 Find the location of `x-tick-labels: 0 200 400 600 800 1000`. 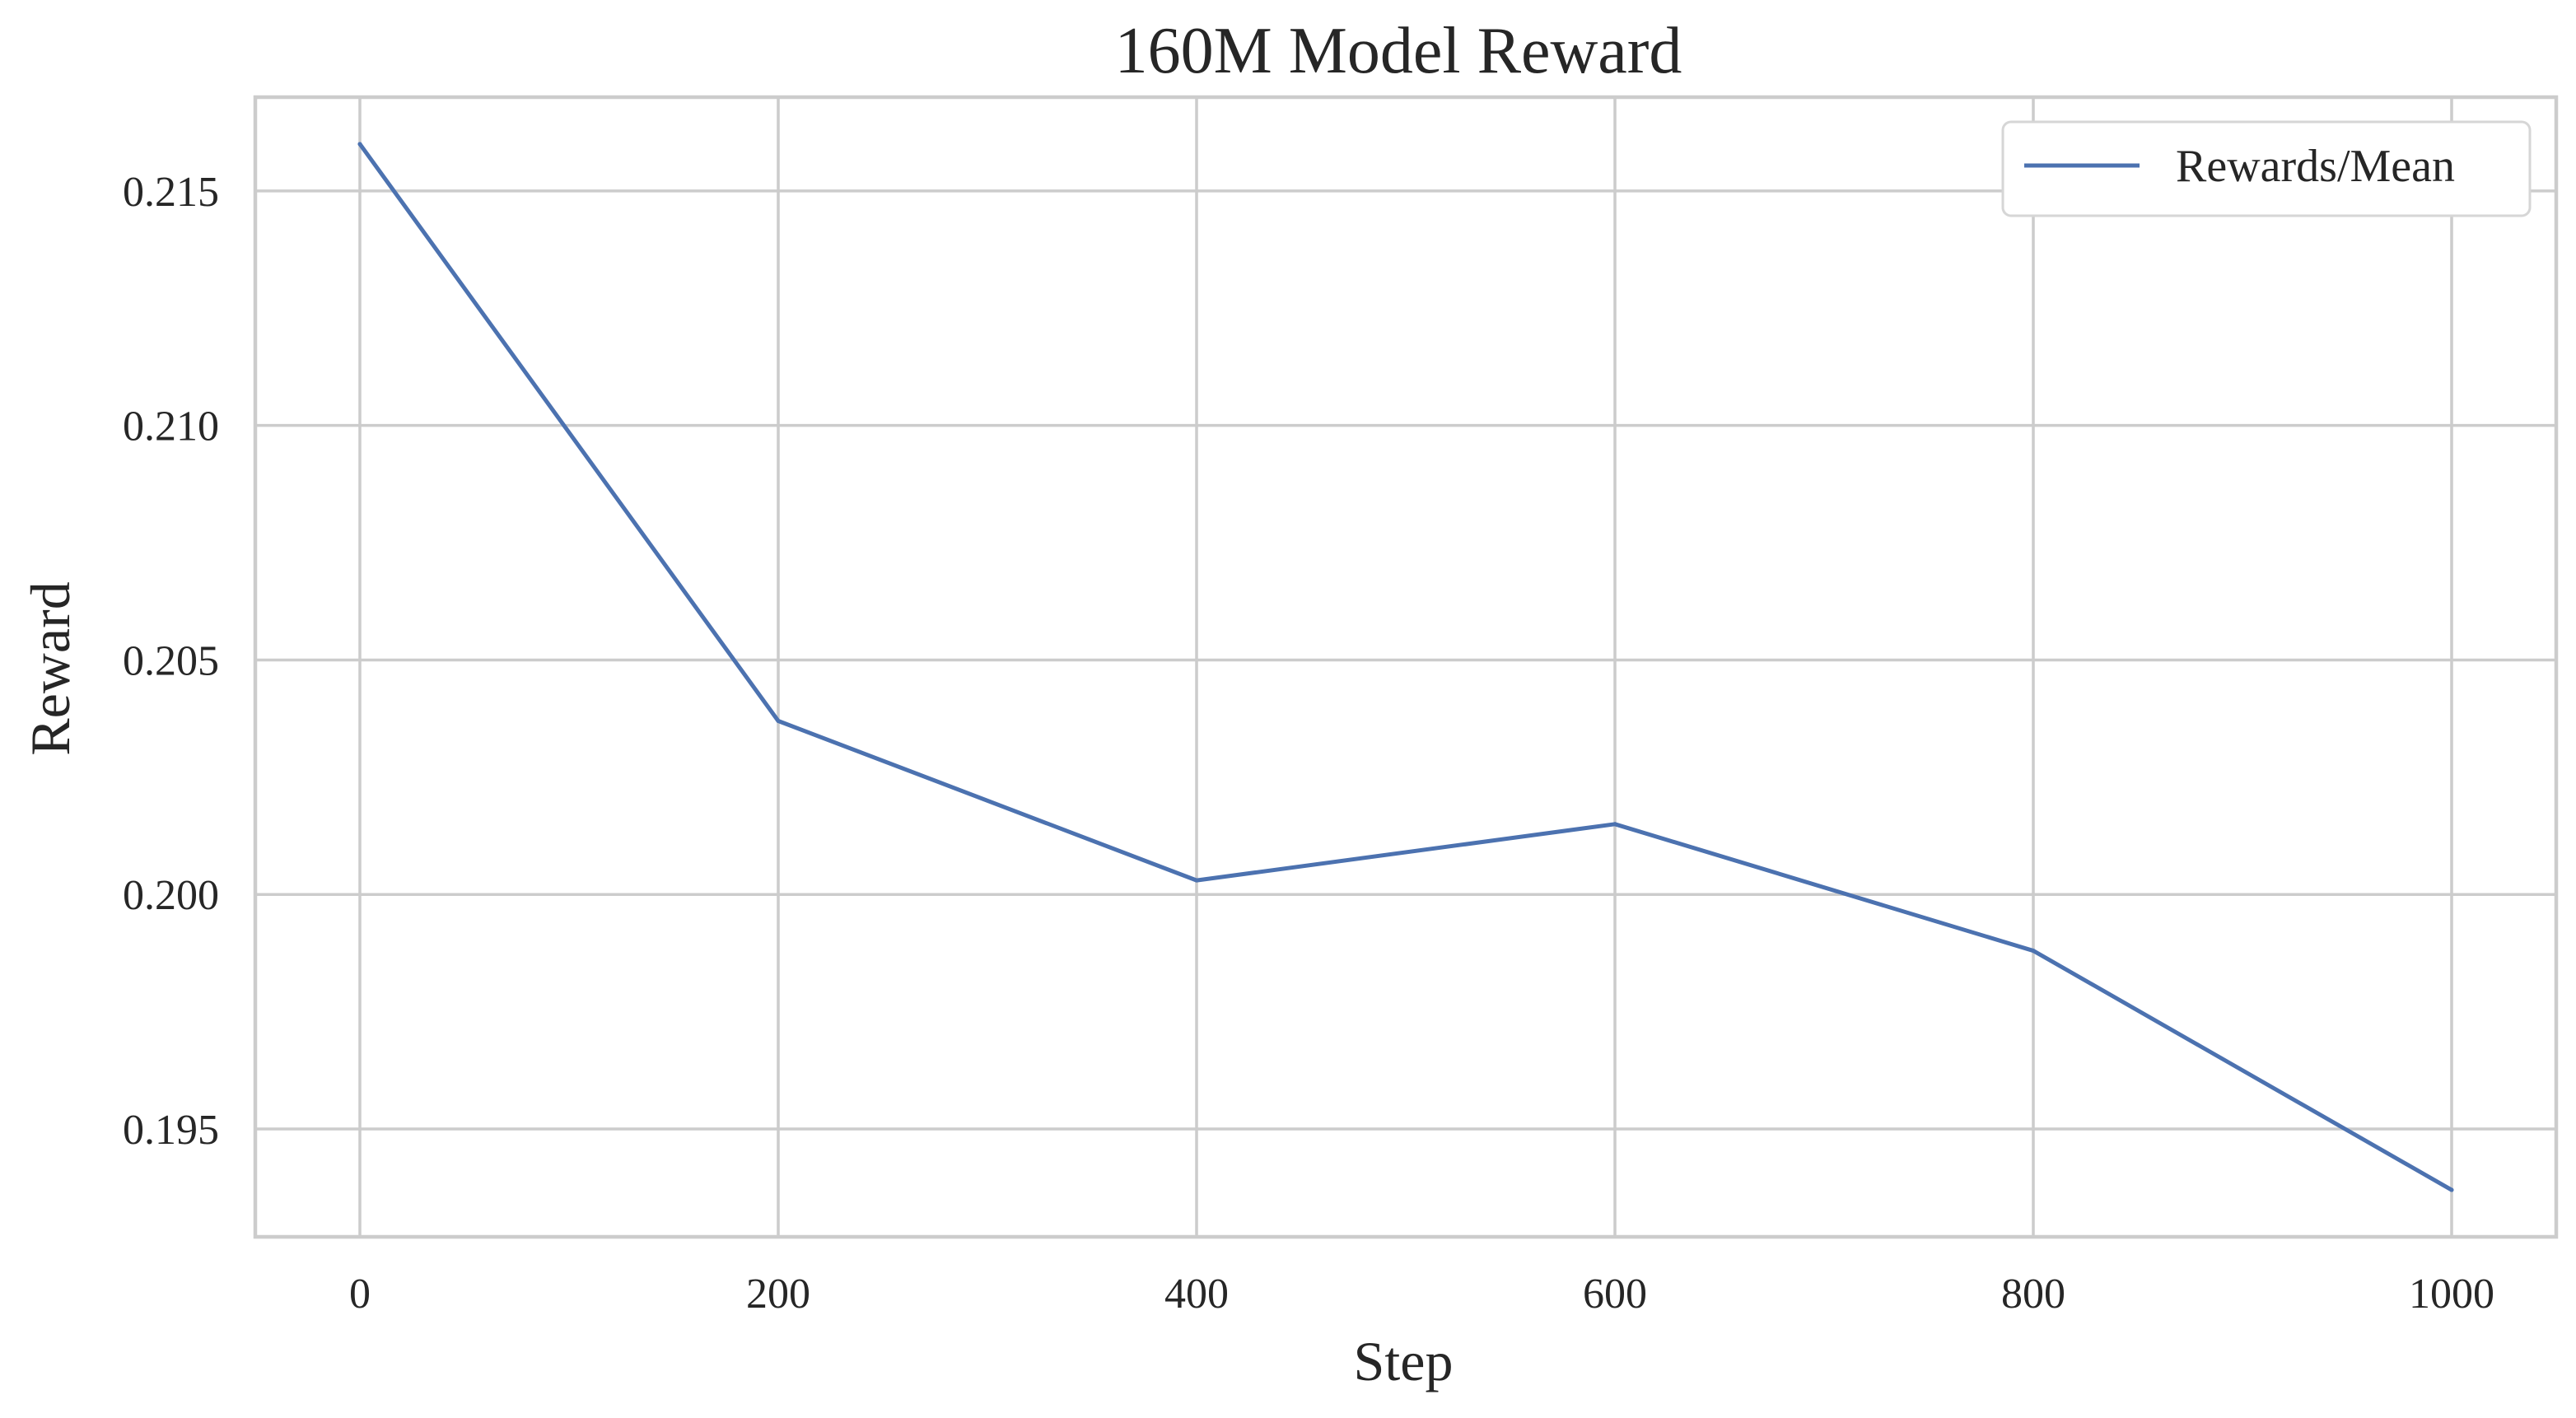

x-tick-labels: 0 200 400 600 800 1000 is located at coordinates (1421, 1295).